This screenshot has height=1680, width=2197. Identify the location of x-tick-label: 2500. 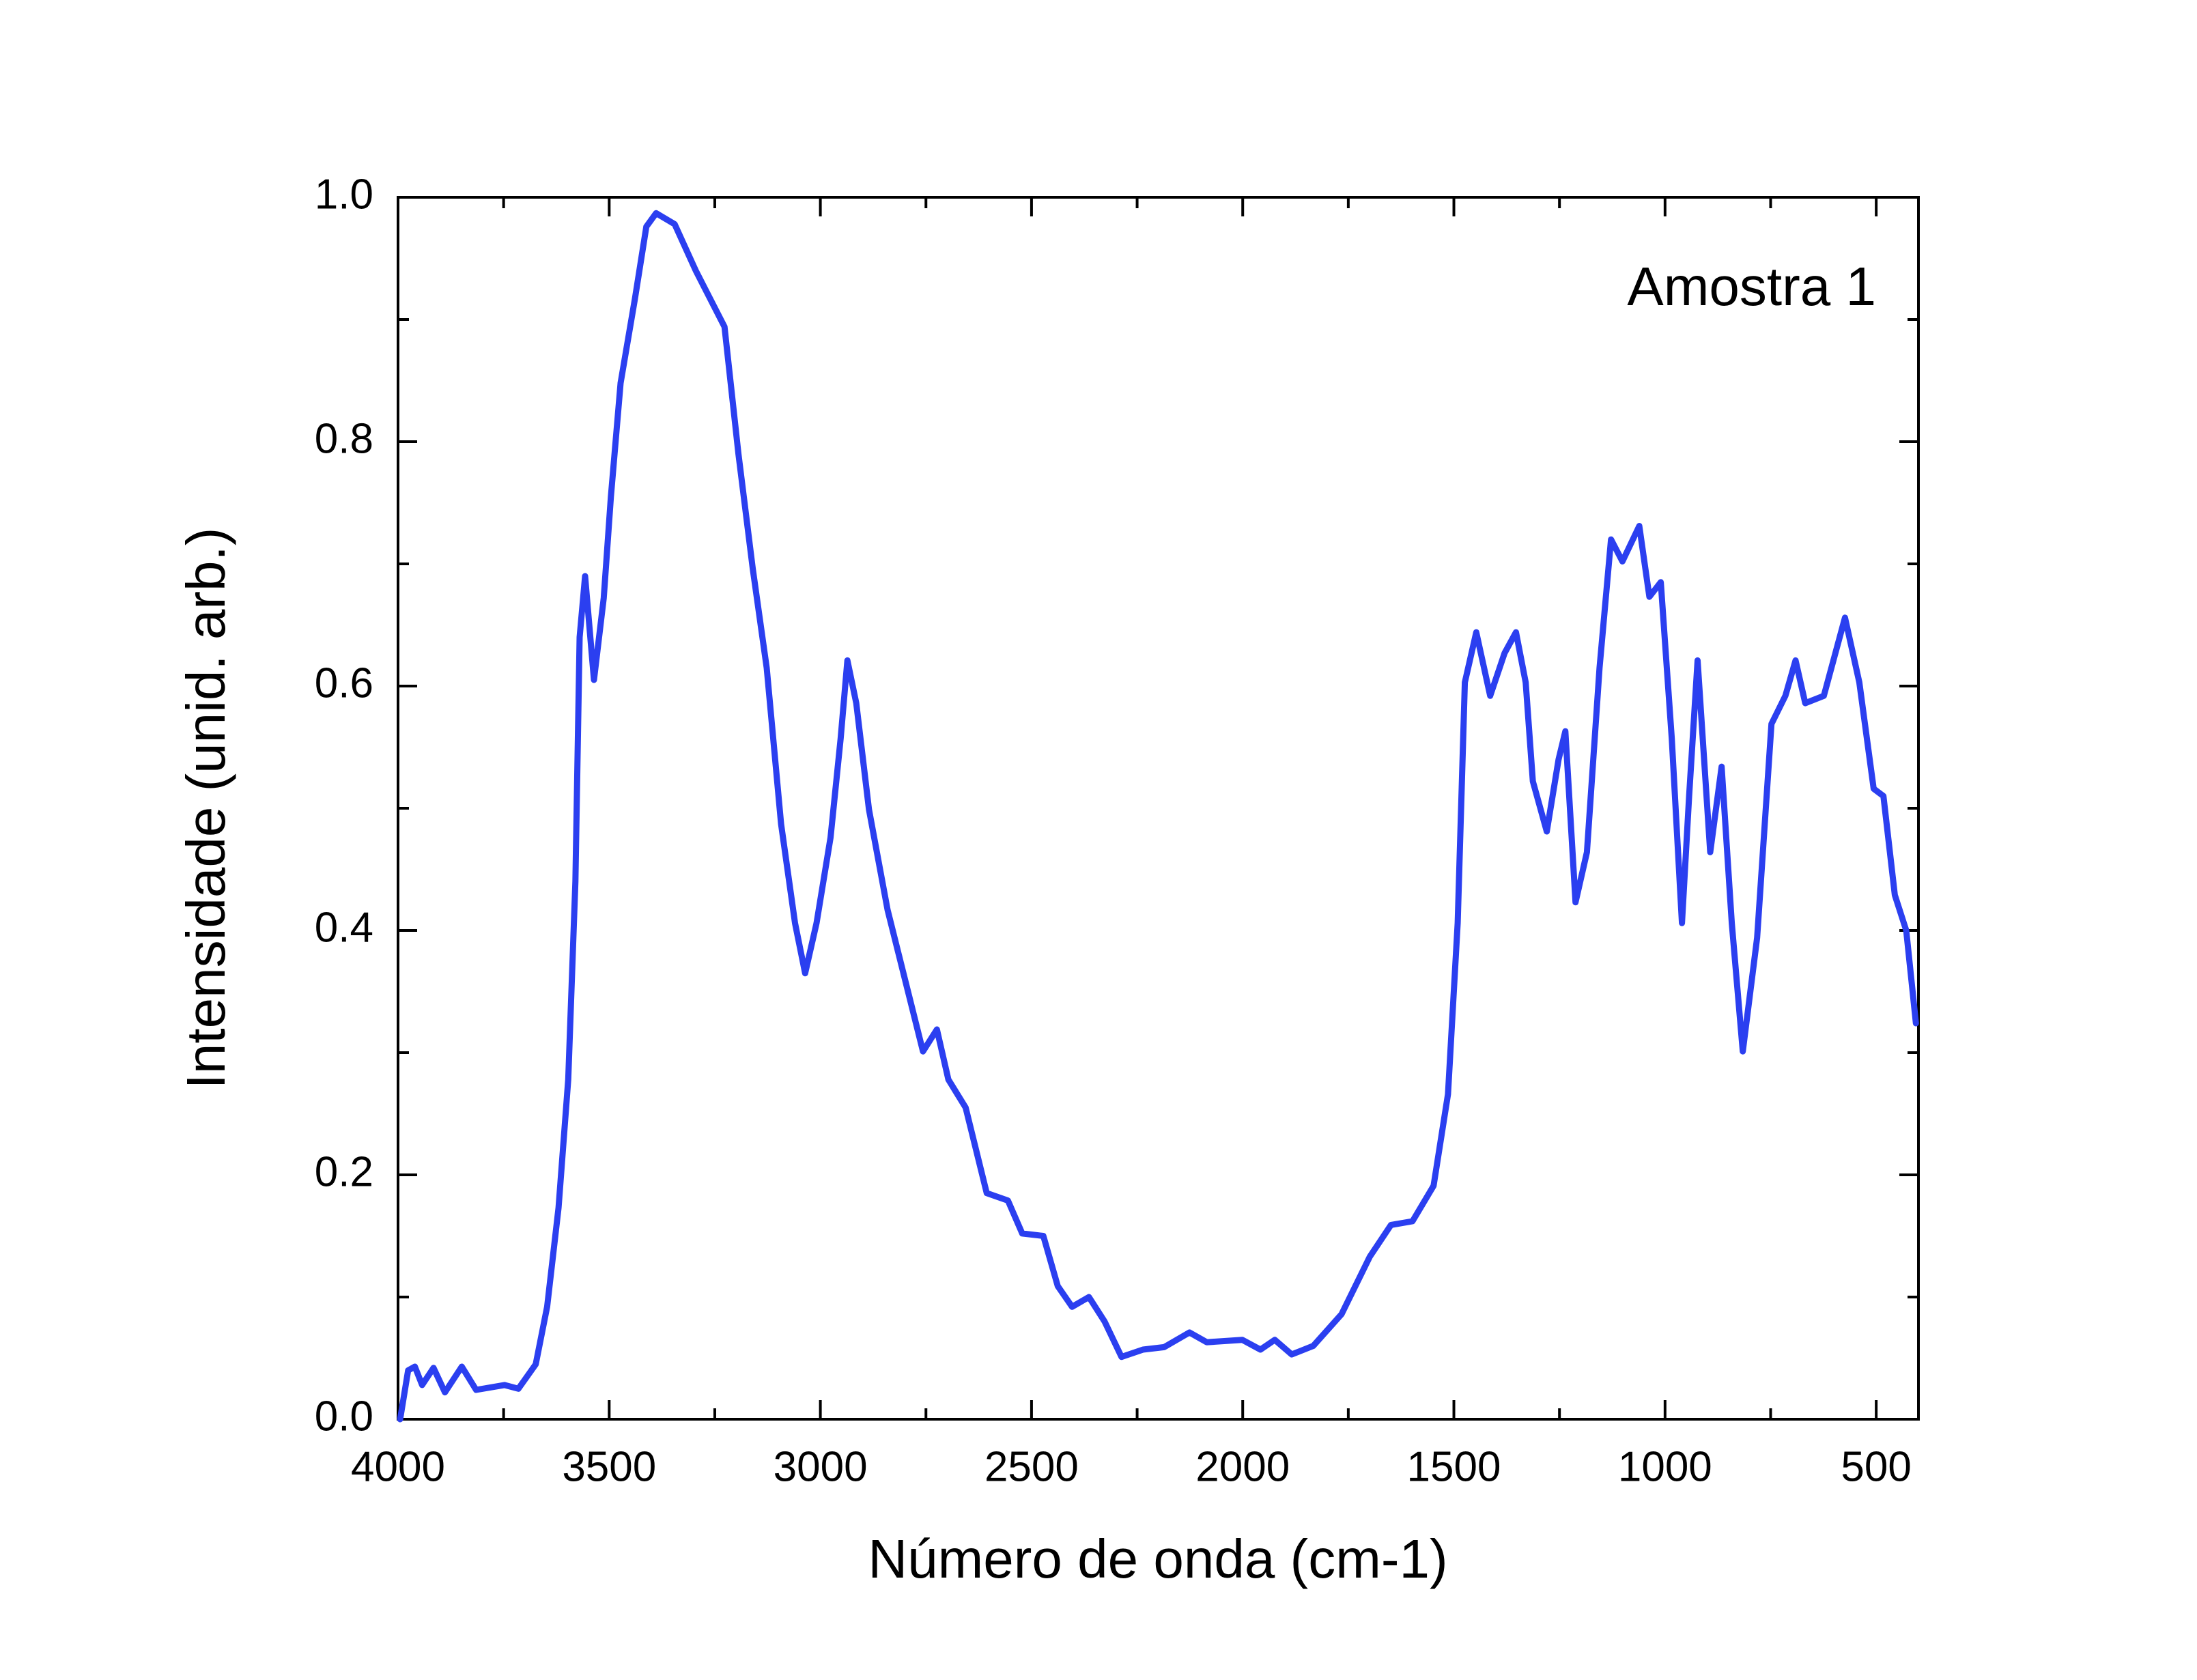
(1031, 1466).